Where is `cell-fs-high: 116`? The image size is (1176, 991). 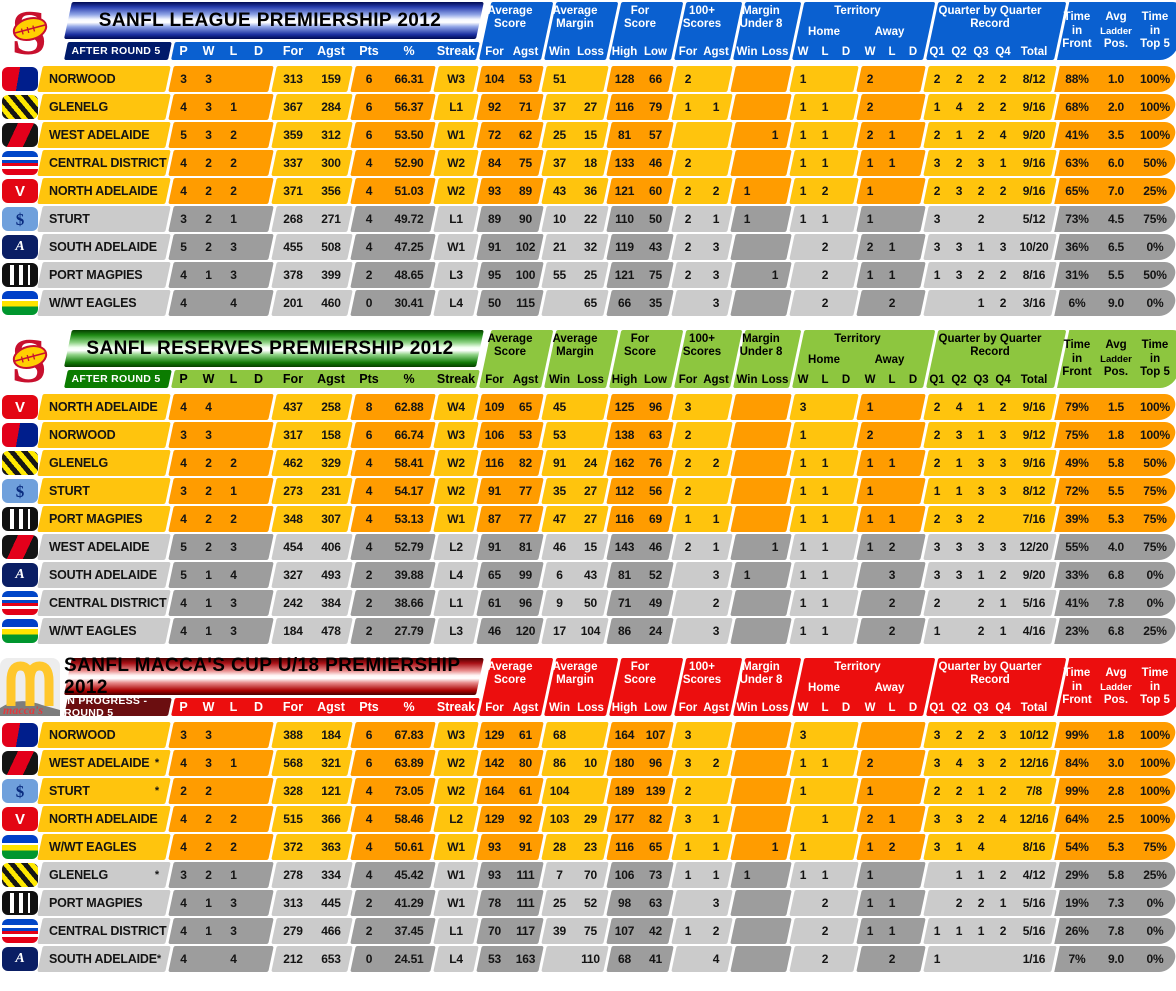 cell-fs-high: 116 is located at coordinates (624, 847).